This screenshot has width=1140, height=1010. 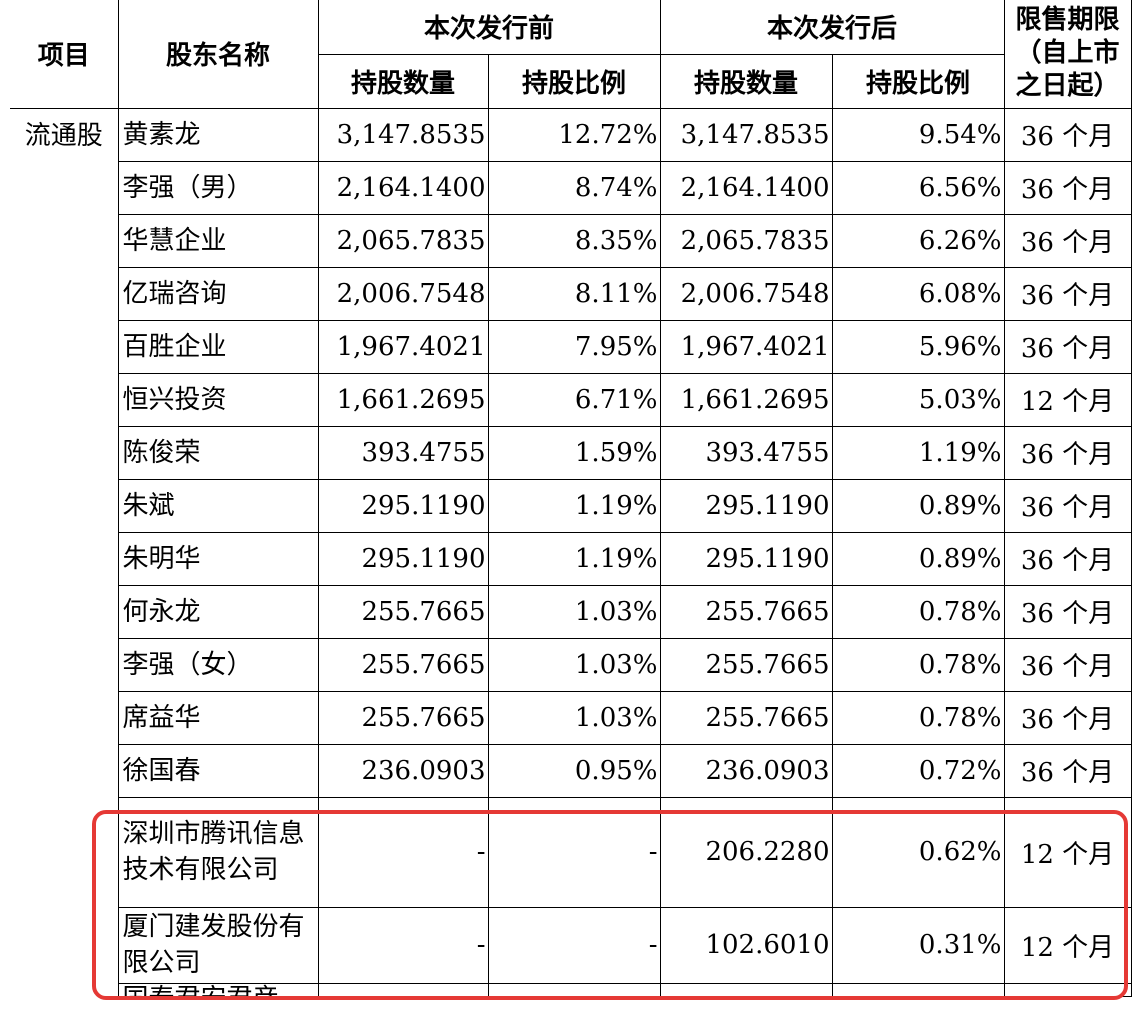 I want to click on pre-shares: 1,967.4021, so click(x=403, y=346).